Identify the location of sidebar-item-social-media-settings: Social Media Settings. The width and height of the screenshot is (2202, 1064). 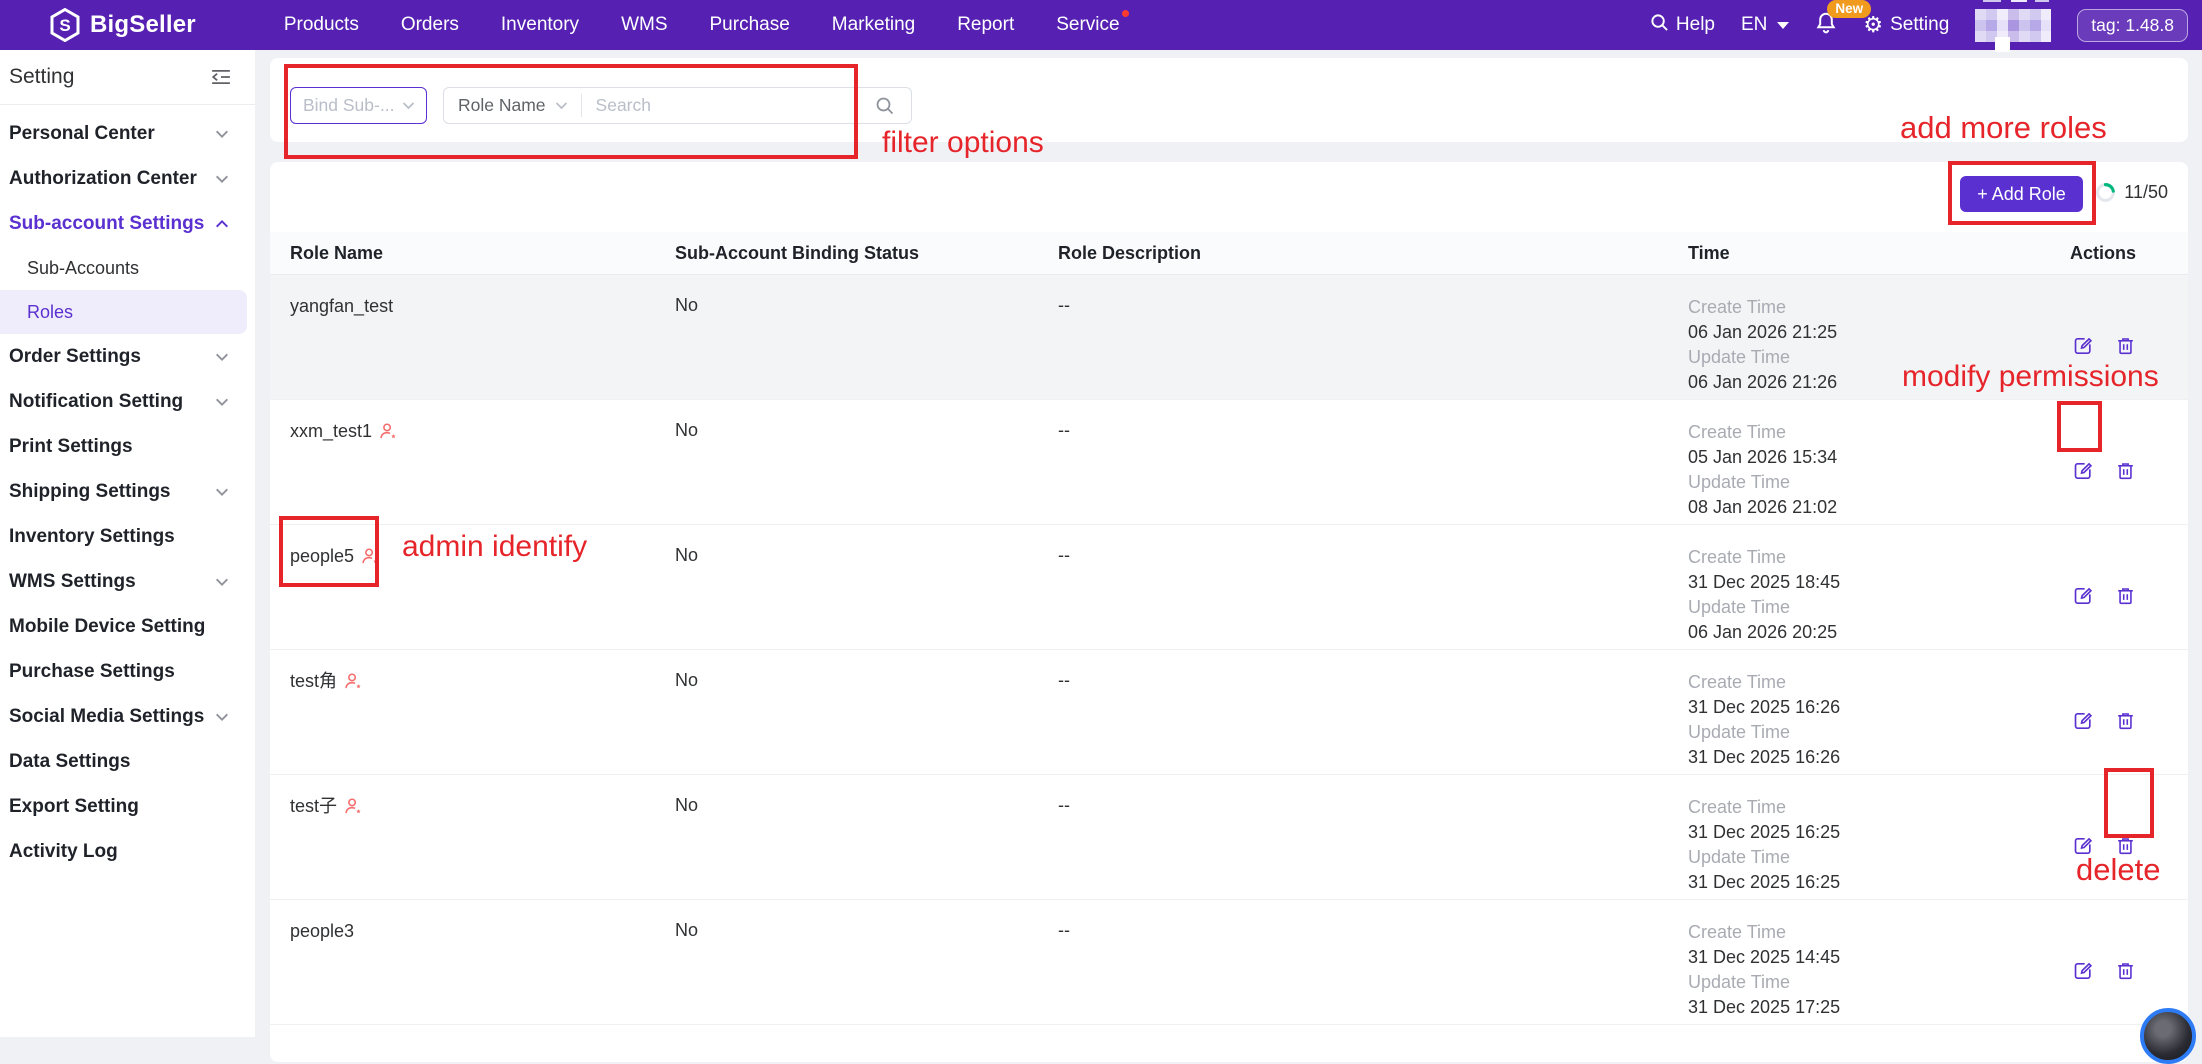
(127, 716).